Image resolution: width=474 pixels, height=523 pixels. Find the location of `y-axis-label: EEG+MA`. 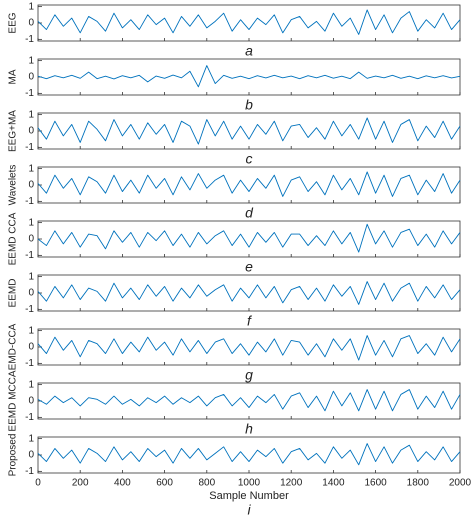

y-axis-label: EEG+MA is located at coordinates (13, 131).